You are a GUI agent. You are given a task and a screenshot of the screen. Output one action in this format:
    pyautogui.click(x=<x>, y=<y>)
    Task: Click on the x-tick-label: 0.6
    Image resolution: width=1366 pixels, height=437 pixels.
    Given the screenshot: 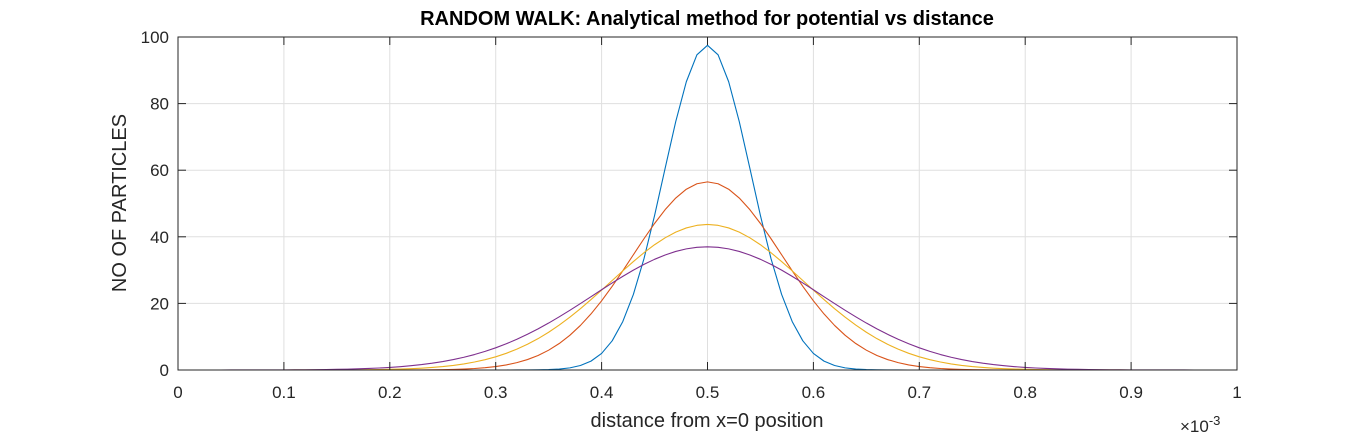 What is the action you would take?
    pyautogui.click(x=814, y=392)
    